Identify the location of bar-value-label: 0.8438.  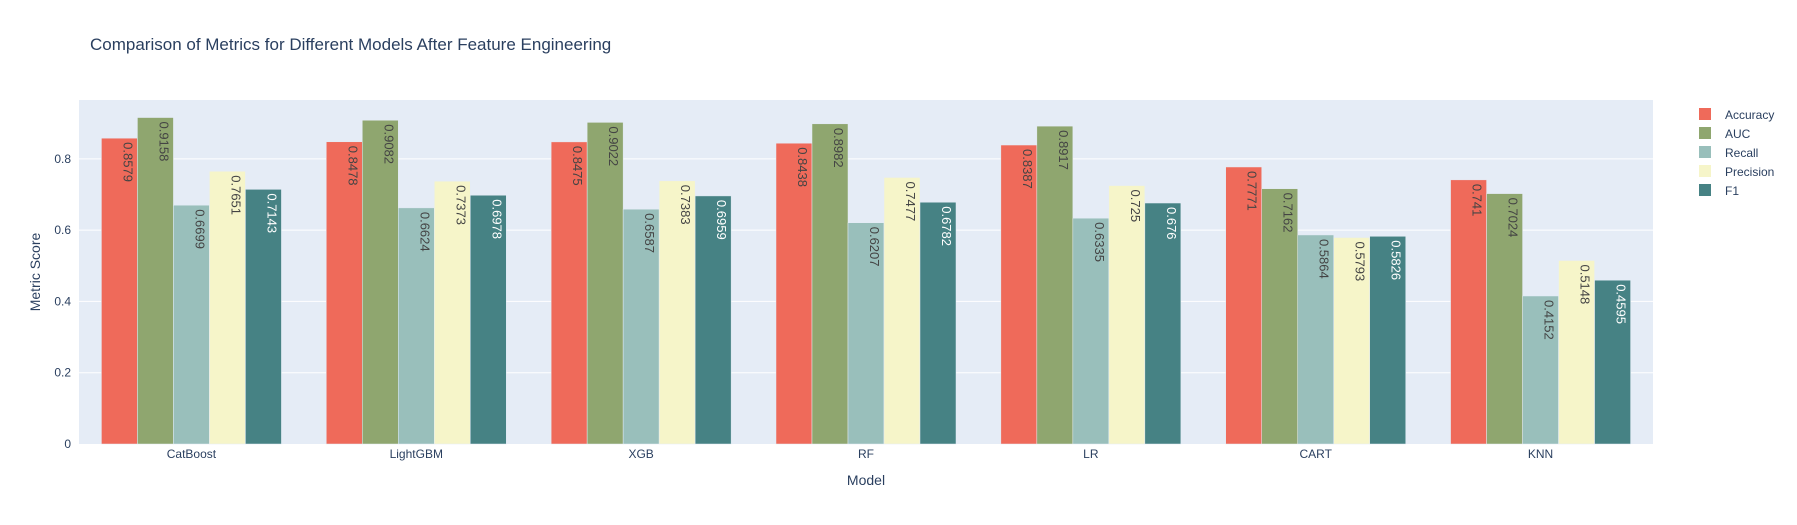
(802, 167).